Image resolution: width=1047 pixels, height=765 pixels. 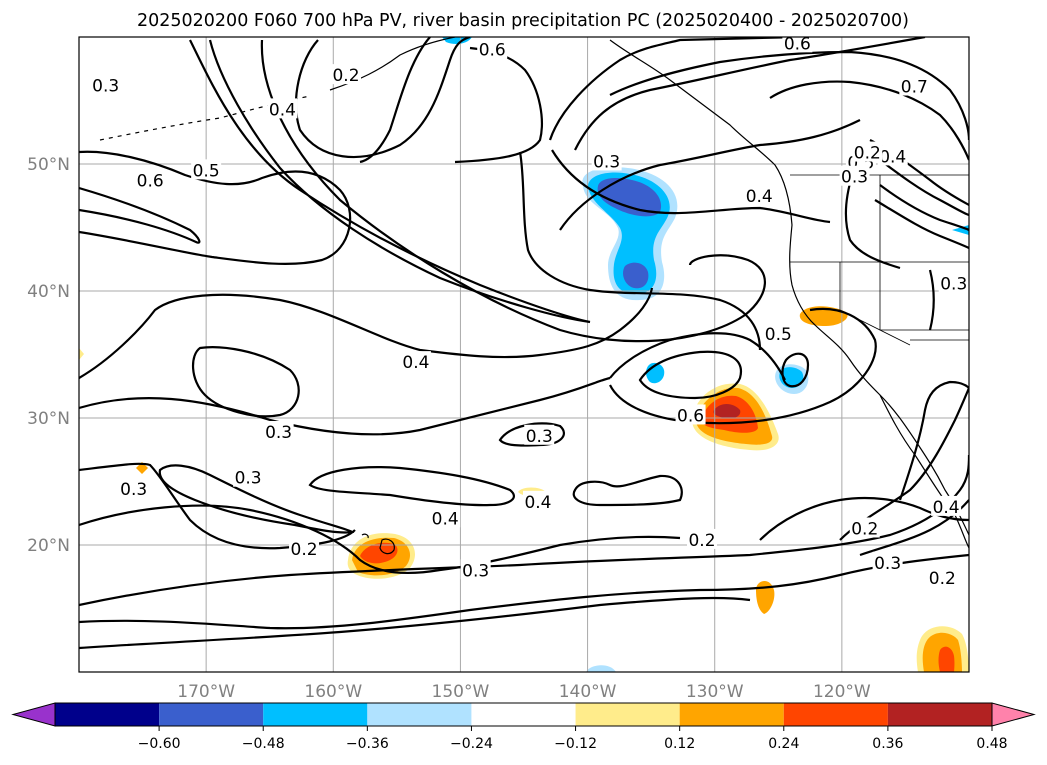 I want to click on colorbar-extend-low, so click(x=33, y=714).